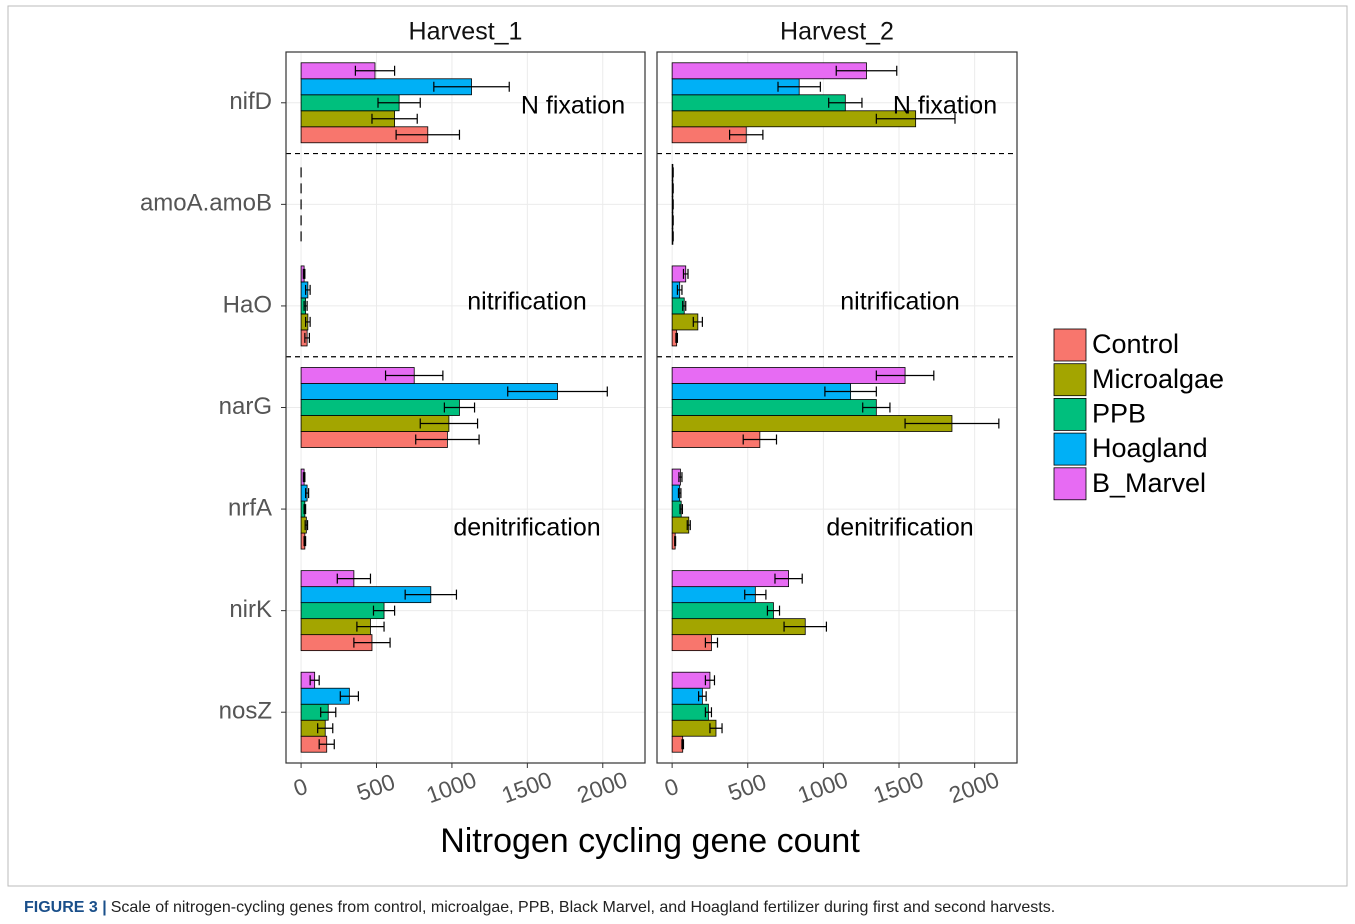 The image size is (1355, 924). What do you see at coordinates (466, 32) in the screenshot?
I see `facet-title: Harvest_1` at bounding box center [466, 32].